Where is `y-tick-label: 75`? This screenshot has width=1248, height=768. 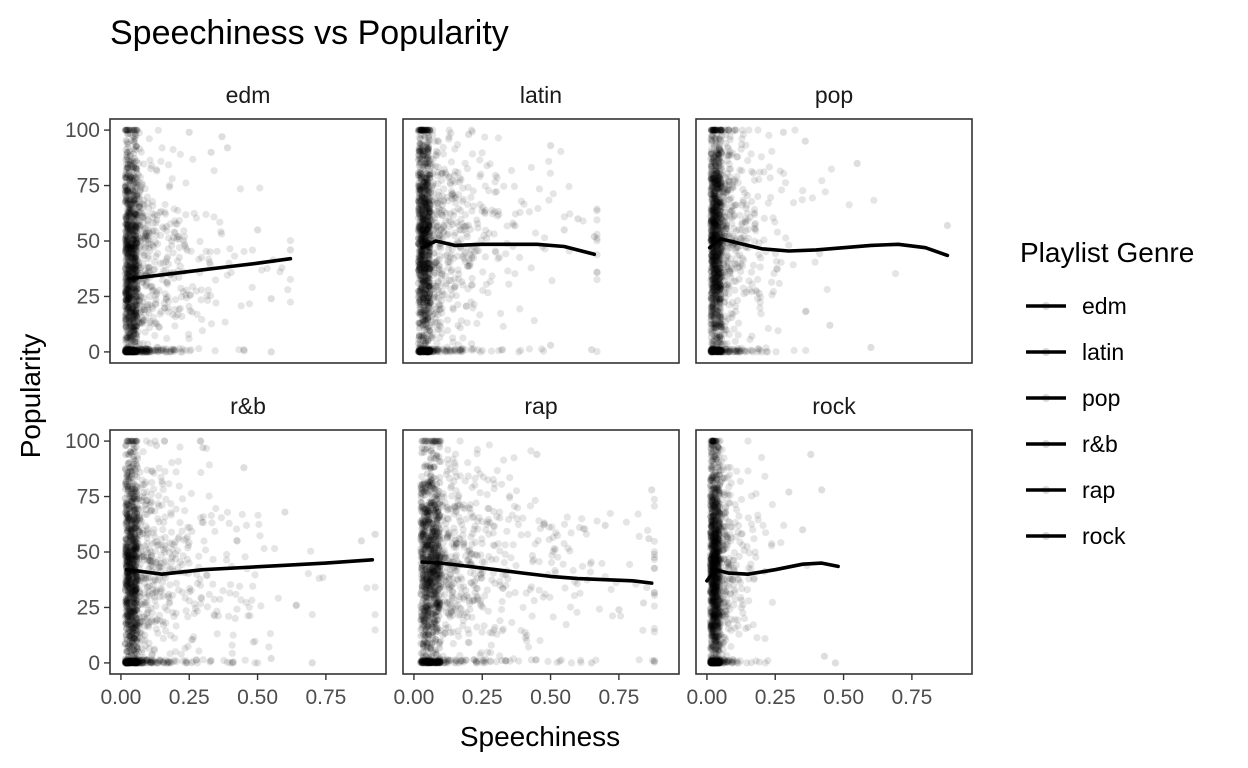 y-tick-label: 75 is located at coordinates (88, 186).